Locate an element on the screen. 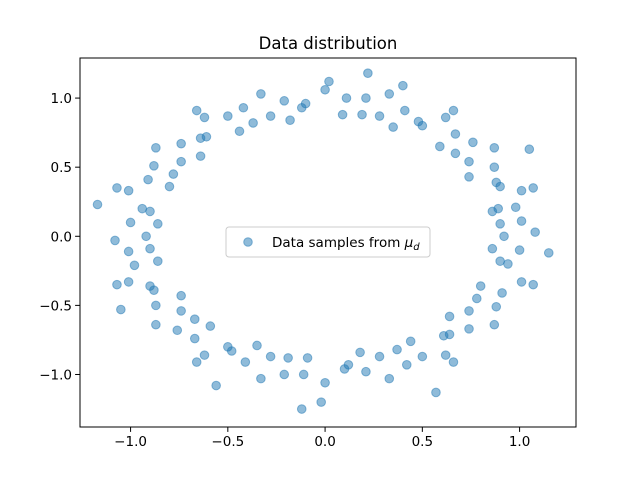 This screenshot has height=484, width=640. x-tick-label: 0.0 is located at coordinates (324, 442).